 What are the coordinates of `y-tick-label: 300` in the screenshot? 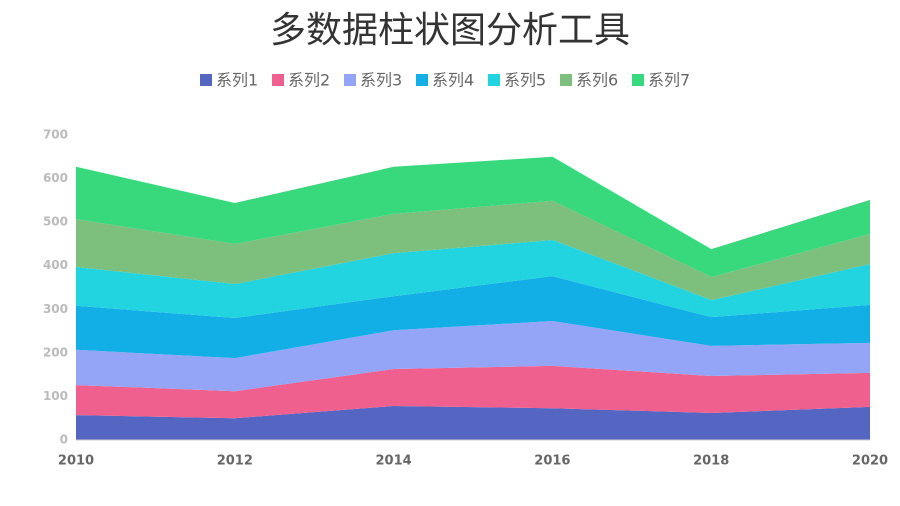 It's located at (55, 309).